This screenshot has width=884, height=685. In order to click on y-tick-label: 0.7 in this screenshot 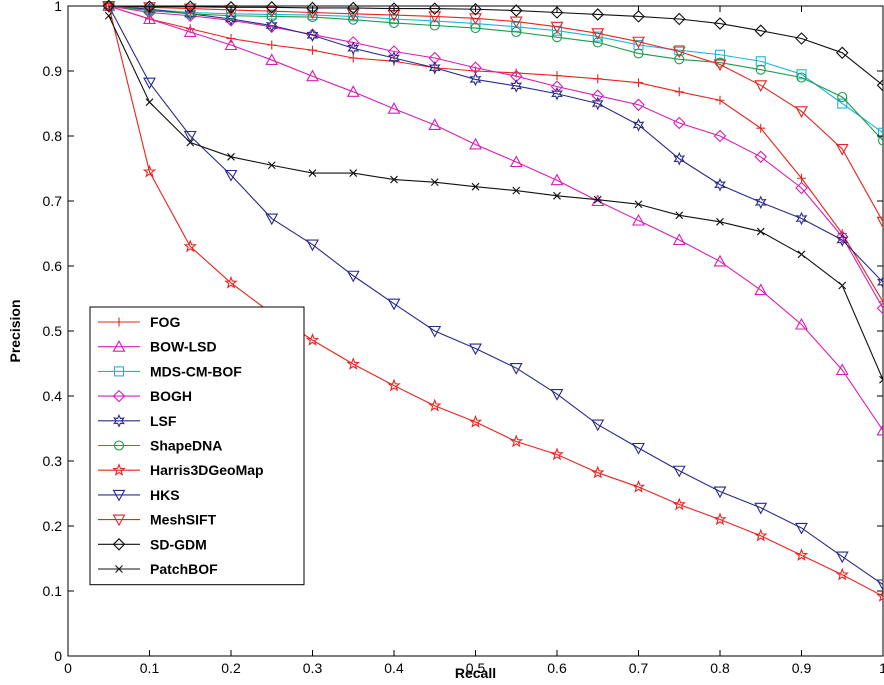, I will do `click(53, 201)`.